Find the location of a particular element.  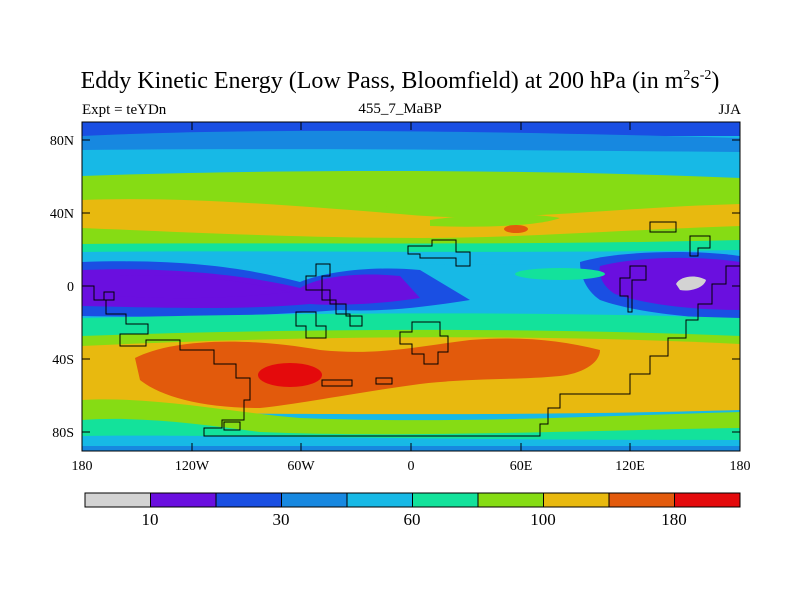

x-tick-label: 60E is located at coordinates (521, 466).